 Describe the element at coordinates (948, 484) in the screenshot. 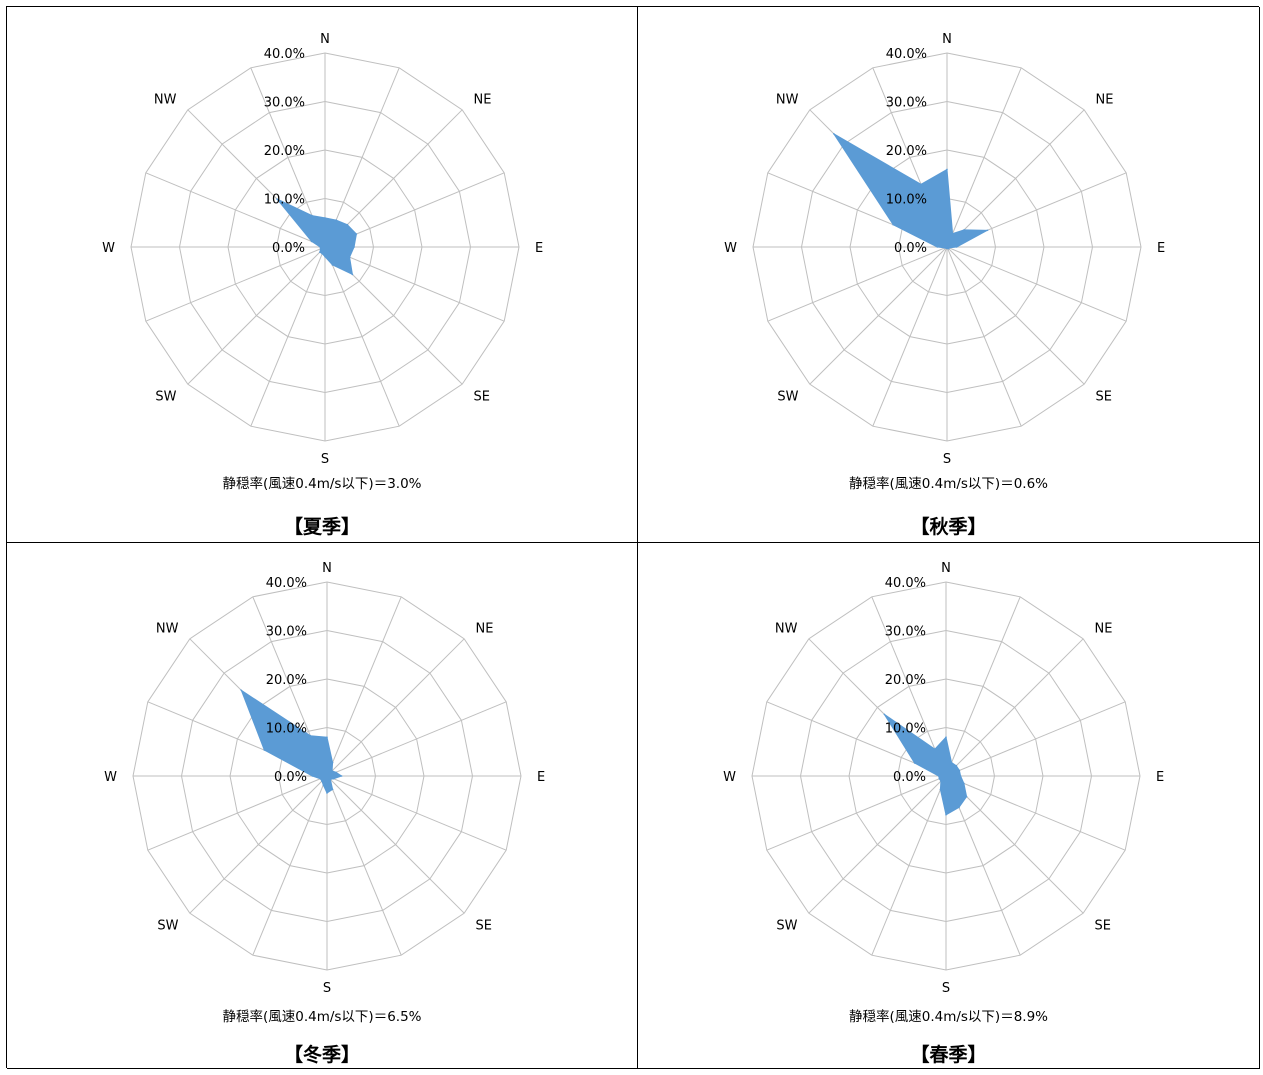

I see `calm-rate-autumn: 静穏率(風速0.4m/s以下)＝0.6%` at that location.